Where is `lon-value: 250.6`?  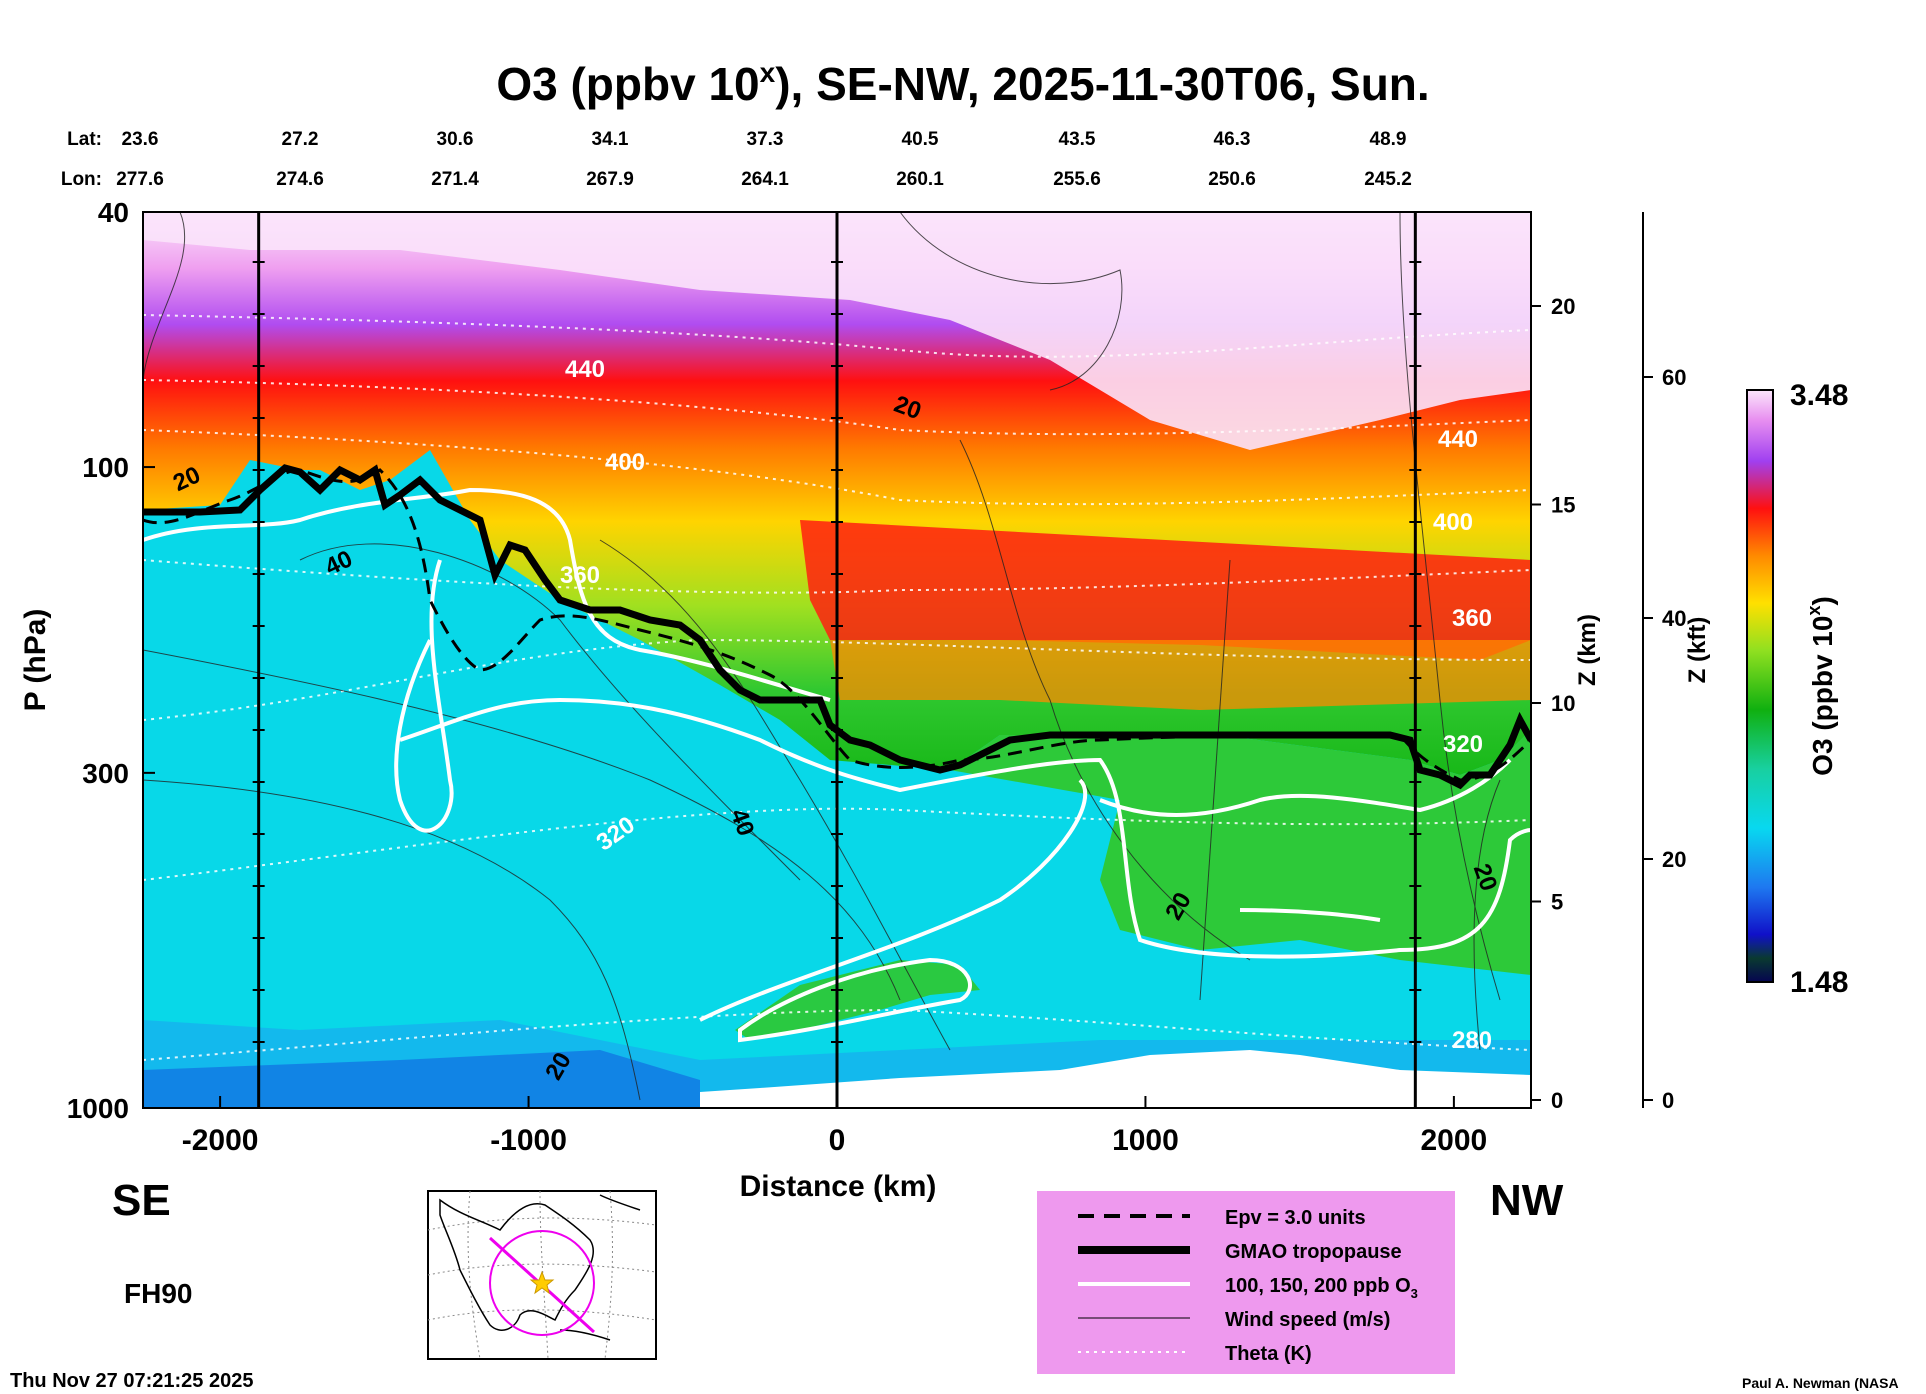
lon-value: 250.6 is located at coordinates (1232, 179).